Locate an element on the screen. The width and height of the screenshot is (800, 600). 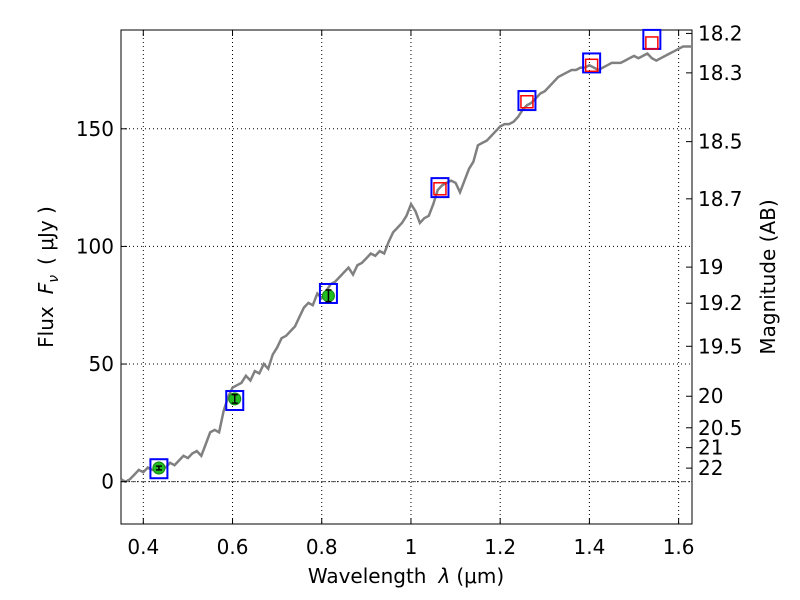
x-axis-title-unit: (μm) is located at coordinates (480, 576).